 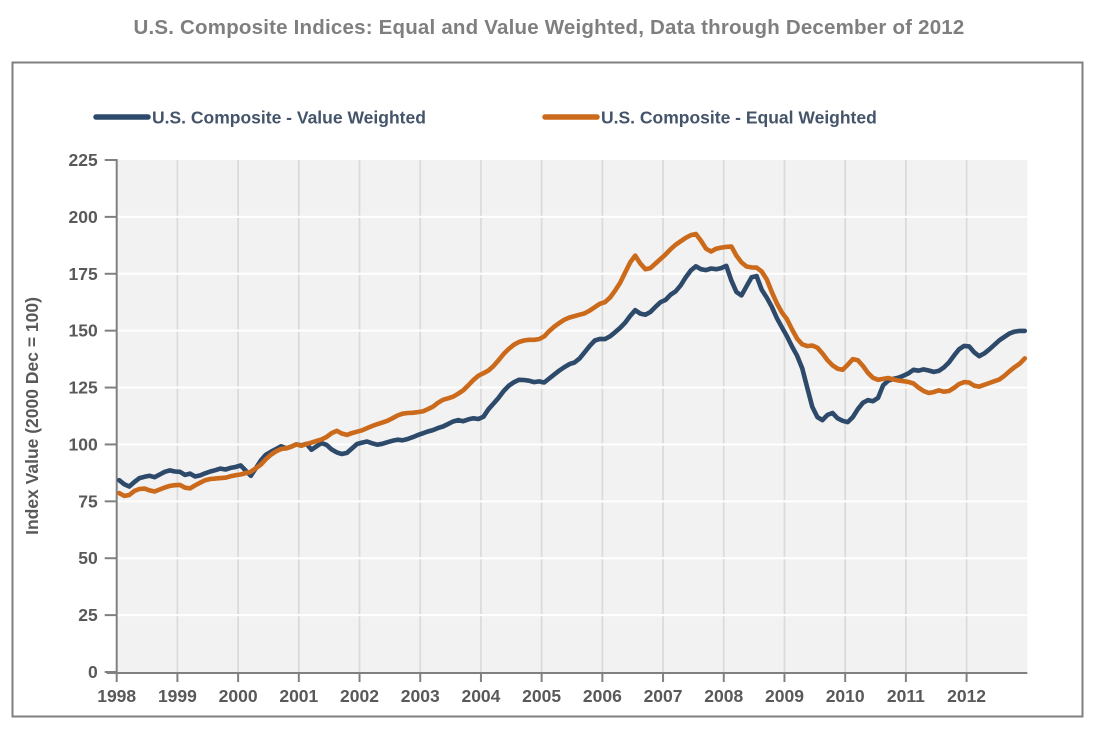 I want to click on x-axis-tick-label: 2000, so click(x=238, y=696).